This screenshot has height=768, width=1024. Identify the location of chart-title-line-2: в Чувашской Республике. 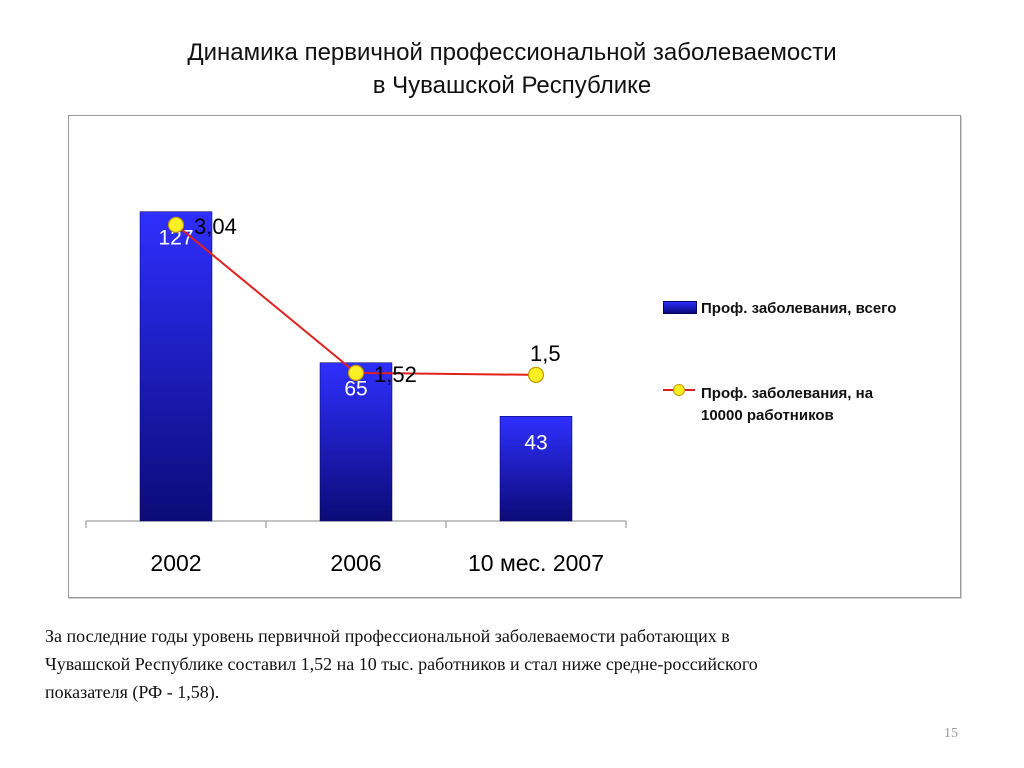
(512, 85).